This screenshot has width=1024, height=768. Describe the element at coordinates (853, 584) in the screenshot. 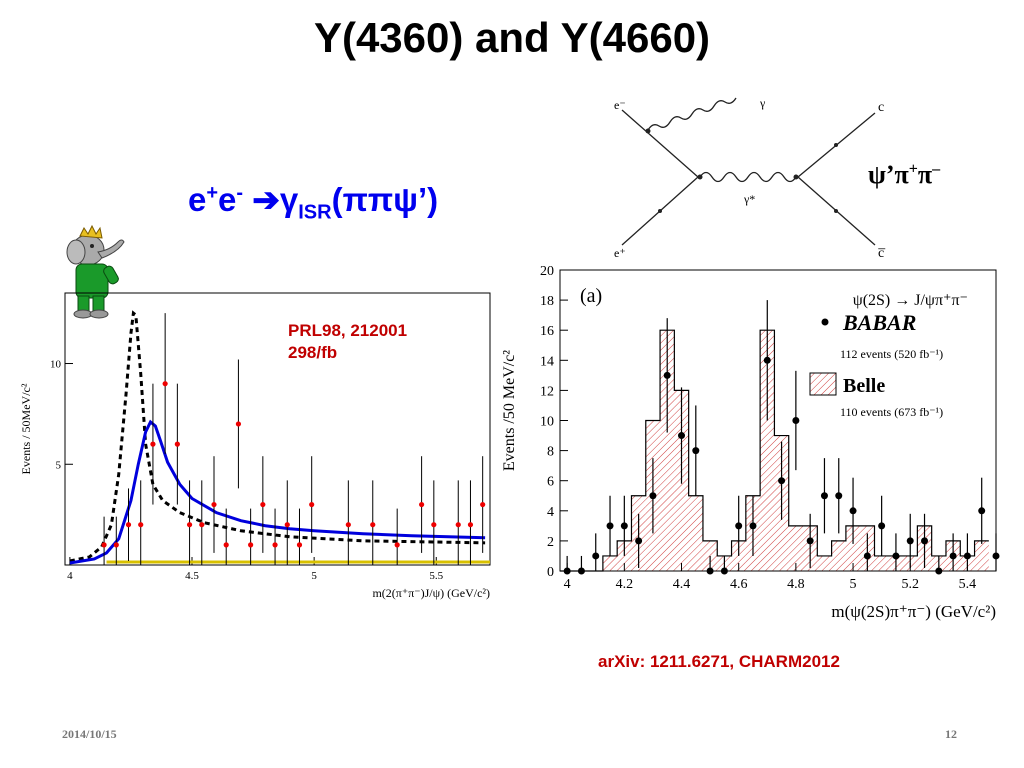

I see `x-tick-label: 5` at that location.